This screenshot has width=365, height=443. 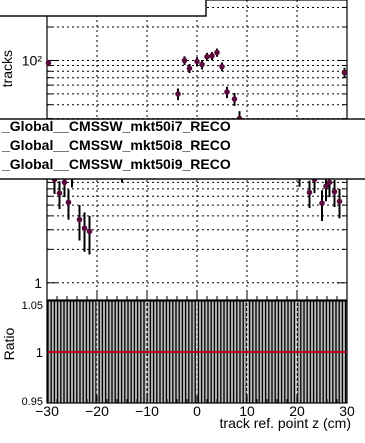 I want to click on x-tick-label: 10, so click(x=247, y=411).